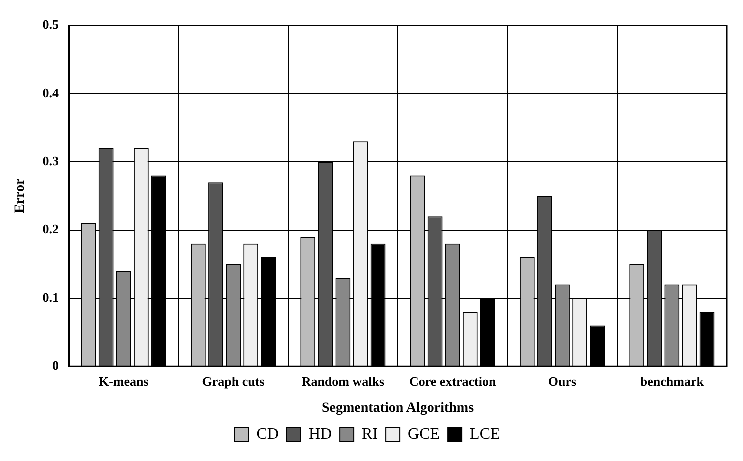  Describe the element at coordinates (267, 435) in the screenshot. I see `legend-label: CD` at that location.